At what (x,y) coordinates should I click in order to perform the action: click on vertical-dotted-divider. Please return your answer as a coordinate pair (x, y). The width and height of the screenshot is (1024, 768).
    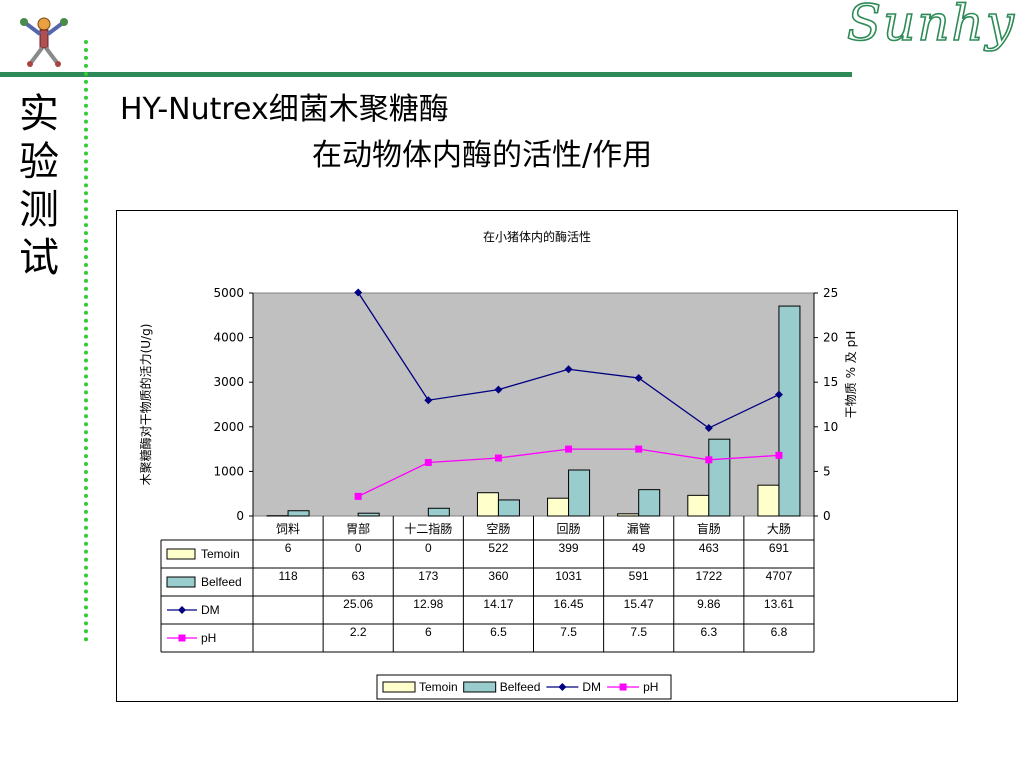
    Looking at the image, I should click on (86, 341).